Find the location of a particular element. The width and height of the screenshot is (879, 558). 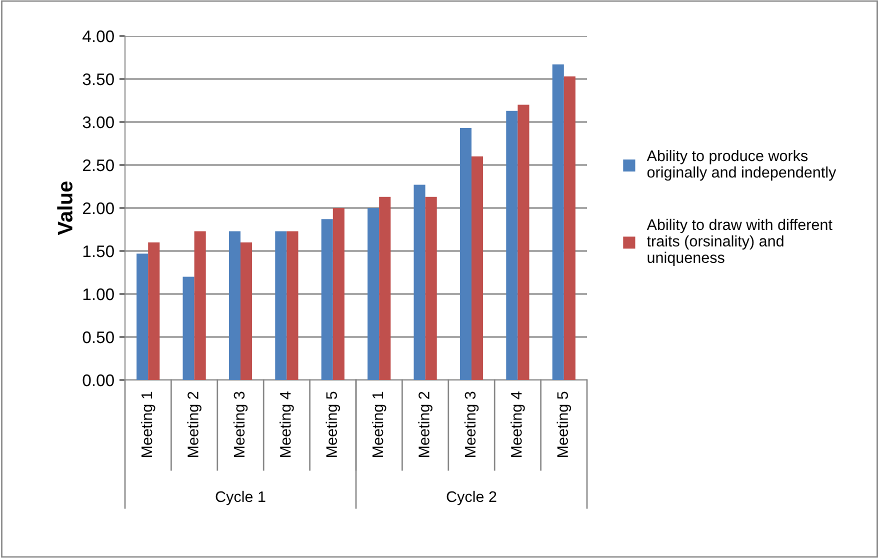

y-tick-label: 0.50 is located at coordinates (98, 337).